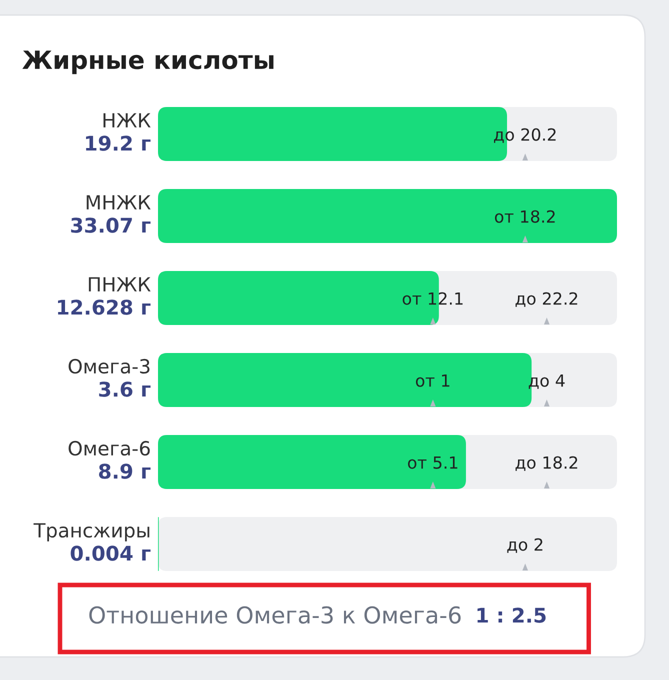 The height and width of the screenshot is (680, 669). What do you see at coordinates (547, 463) in the screenshot?
I see `data-label: до 18.2` at bounding box center [547, 463].